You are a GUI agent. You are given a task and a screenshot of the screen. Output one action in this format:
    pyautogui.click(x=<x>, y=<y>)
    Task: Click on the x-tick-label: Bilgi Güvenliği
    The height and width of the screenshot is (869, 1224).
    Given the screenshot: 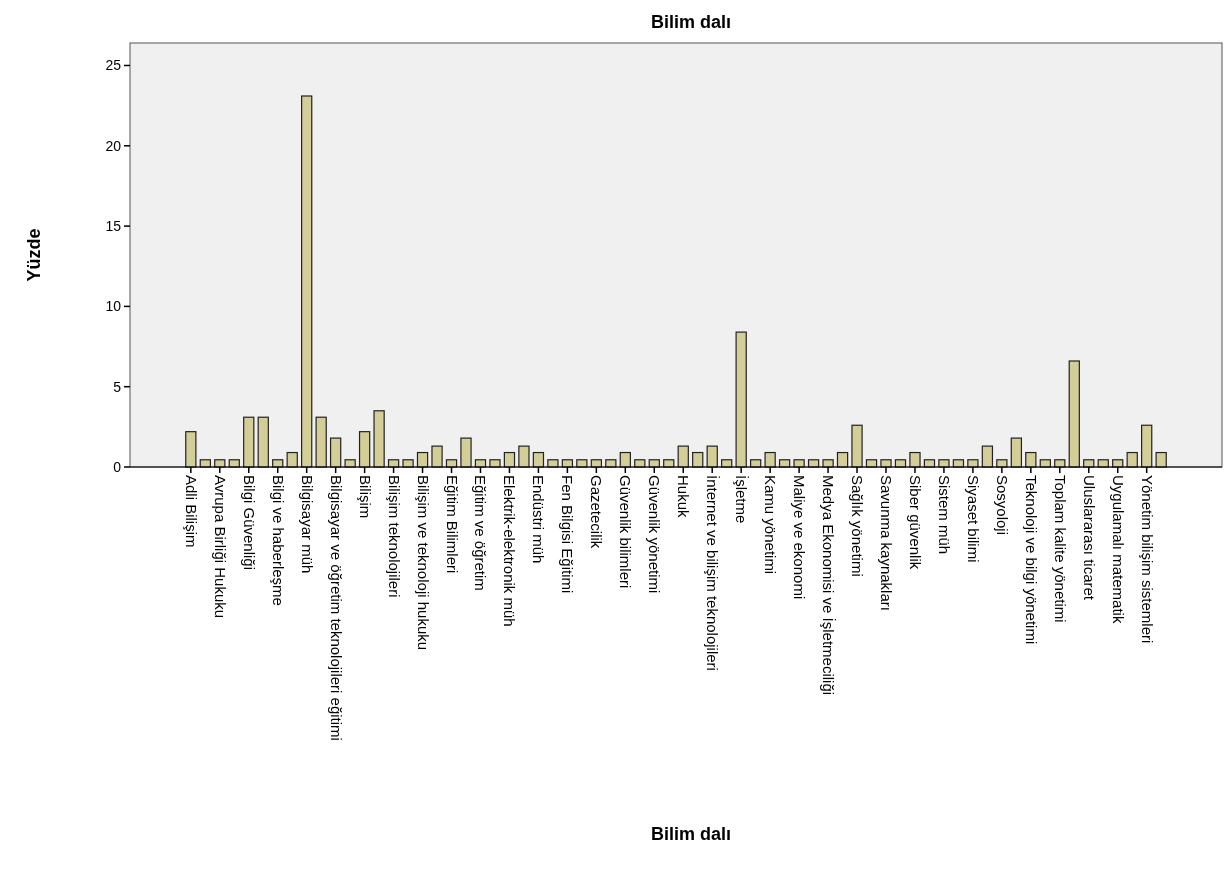 What is the action you would take?
    pyautogui.click(x=249, y=523)
    